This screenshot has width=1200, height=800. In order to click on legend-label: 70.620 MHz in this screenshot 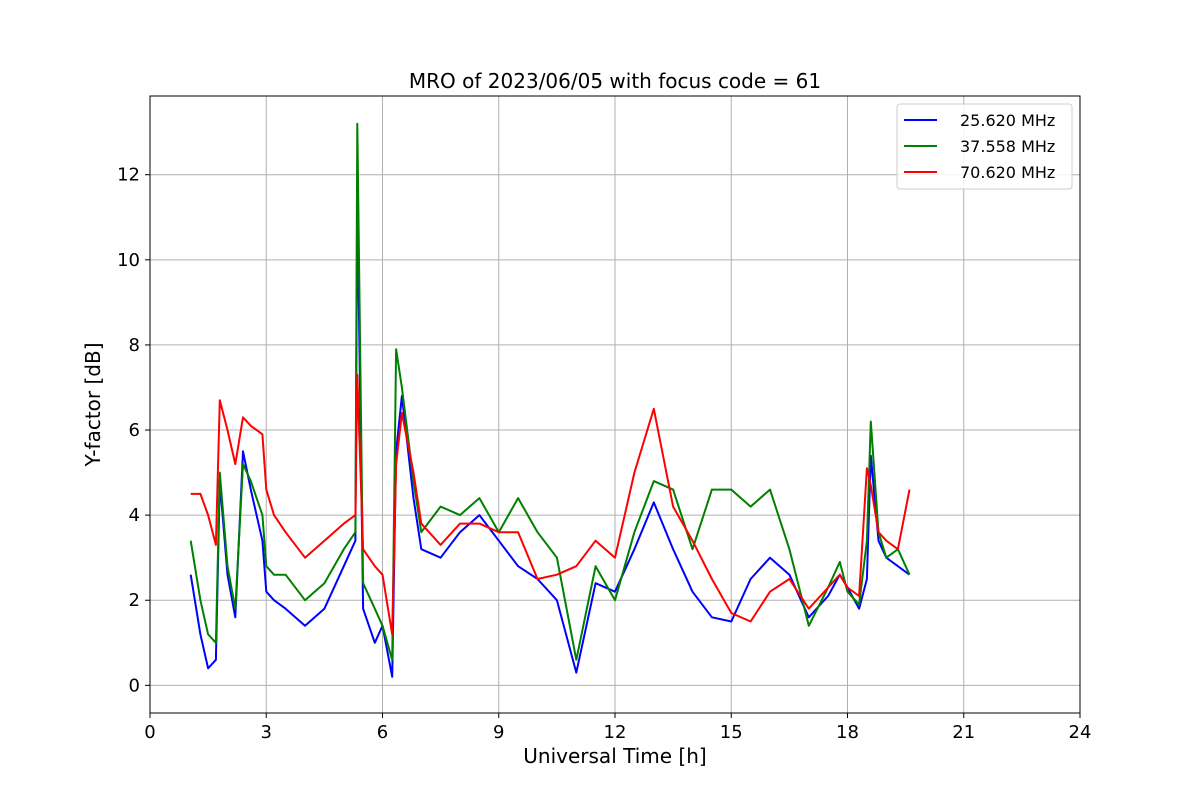, I will do `click(1007, 172)`.